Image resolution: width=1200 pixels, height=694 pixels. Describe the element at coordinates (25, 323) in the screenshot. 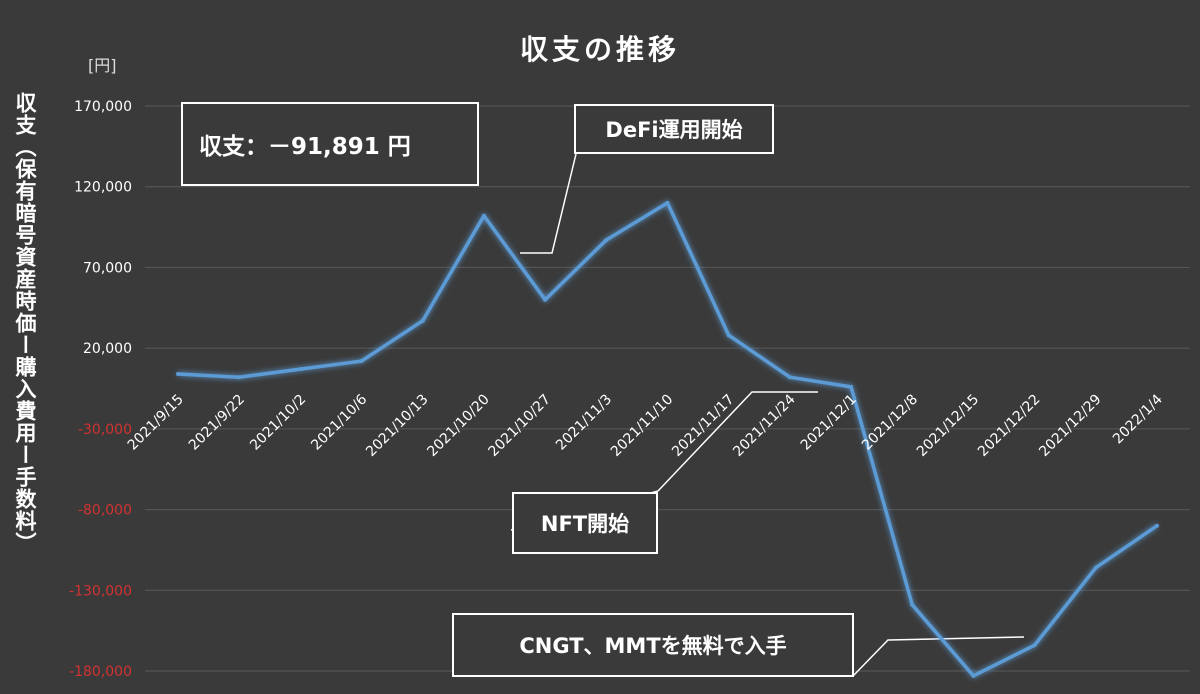

I see `y-axis-label: 収支（保有暗号資産時価ー購入費用ー手数料）` at that location.